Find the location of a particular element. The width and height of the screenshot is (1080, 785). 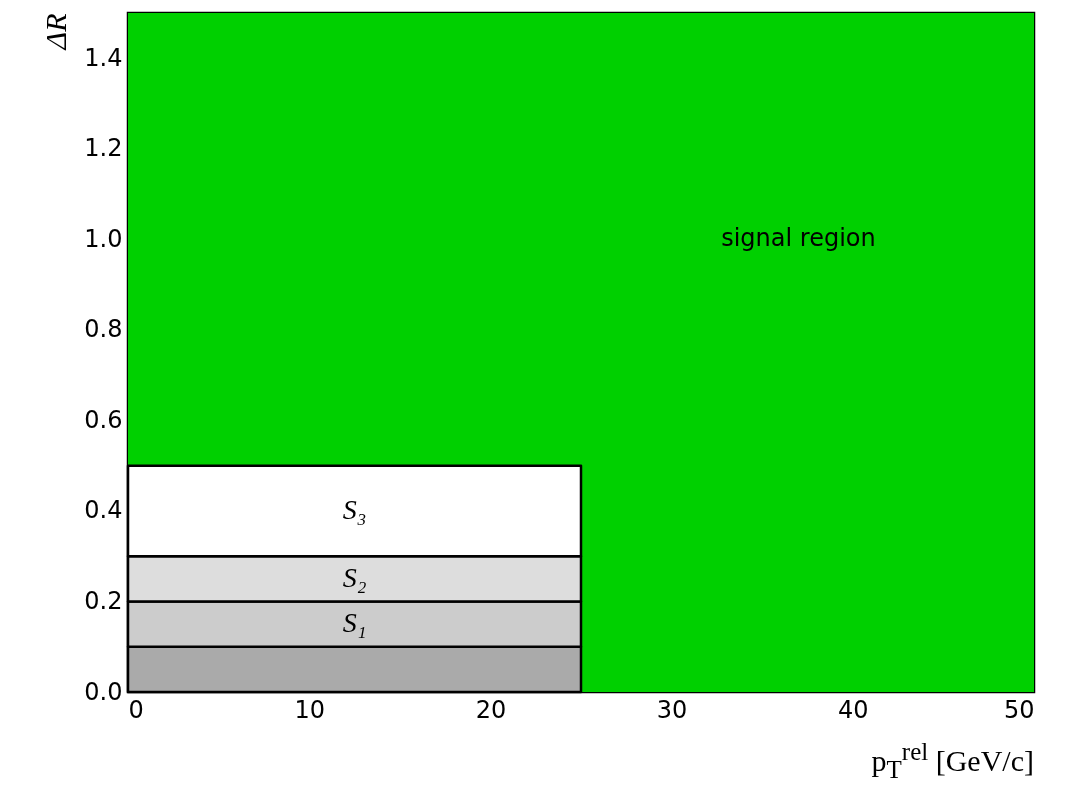

y-tick-label: 1.0 is located at coordinates (103, 238).